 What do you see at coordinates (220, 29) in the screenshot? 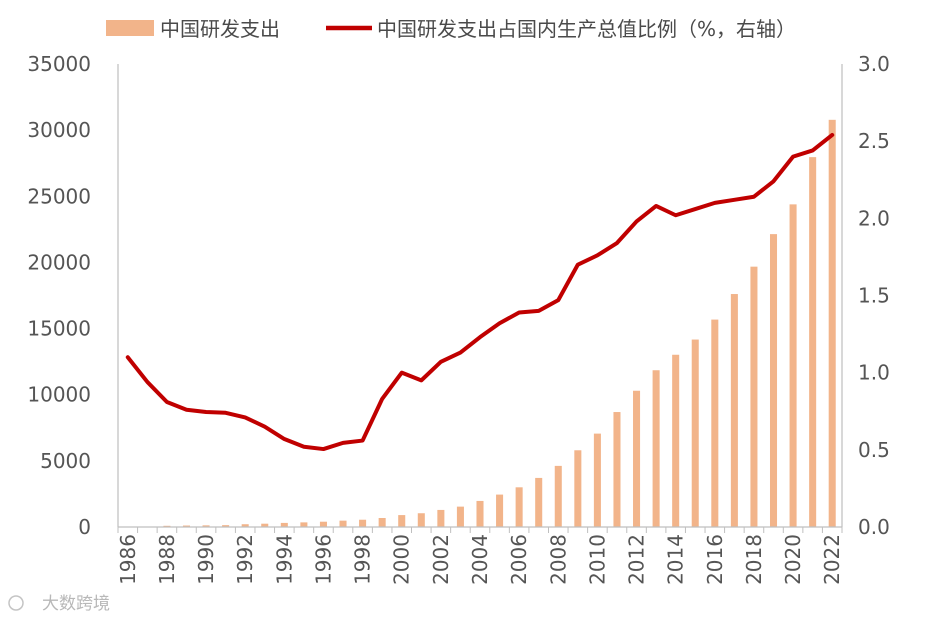
I see `legend-label-bar: 中国研发支出` at bounding box center [220, 29].